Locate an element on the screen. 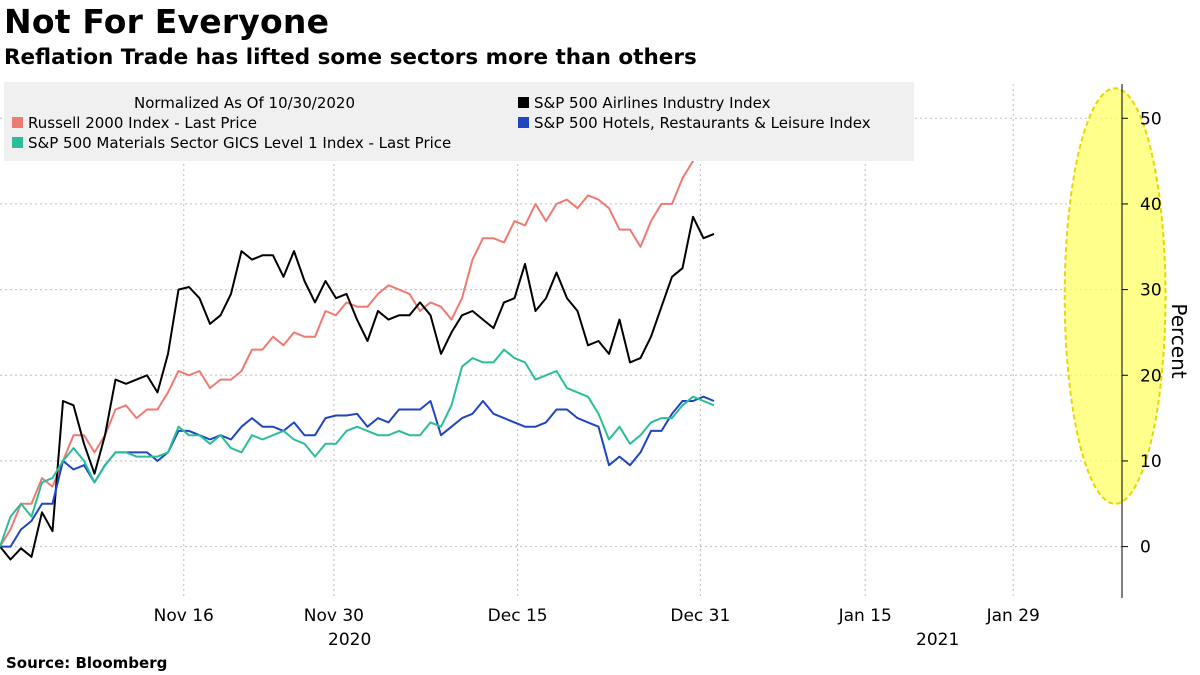 Image resolution: width=1200 pixels, height=675 pixels. x-tick-label: Nov 16 is located at coordinates (184, 616).